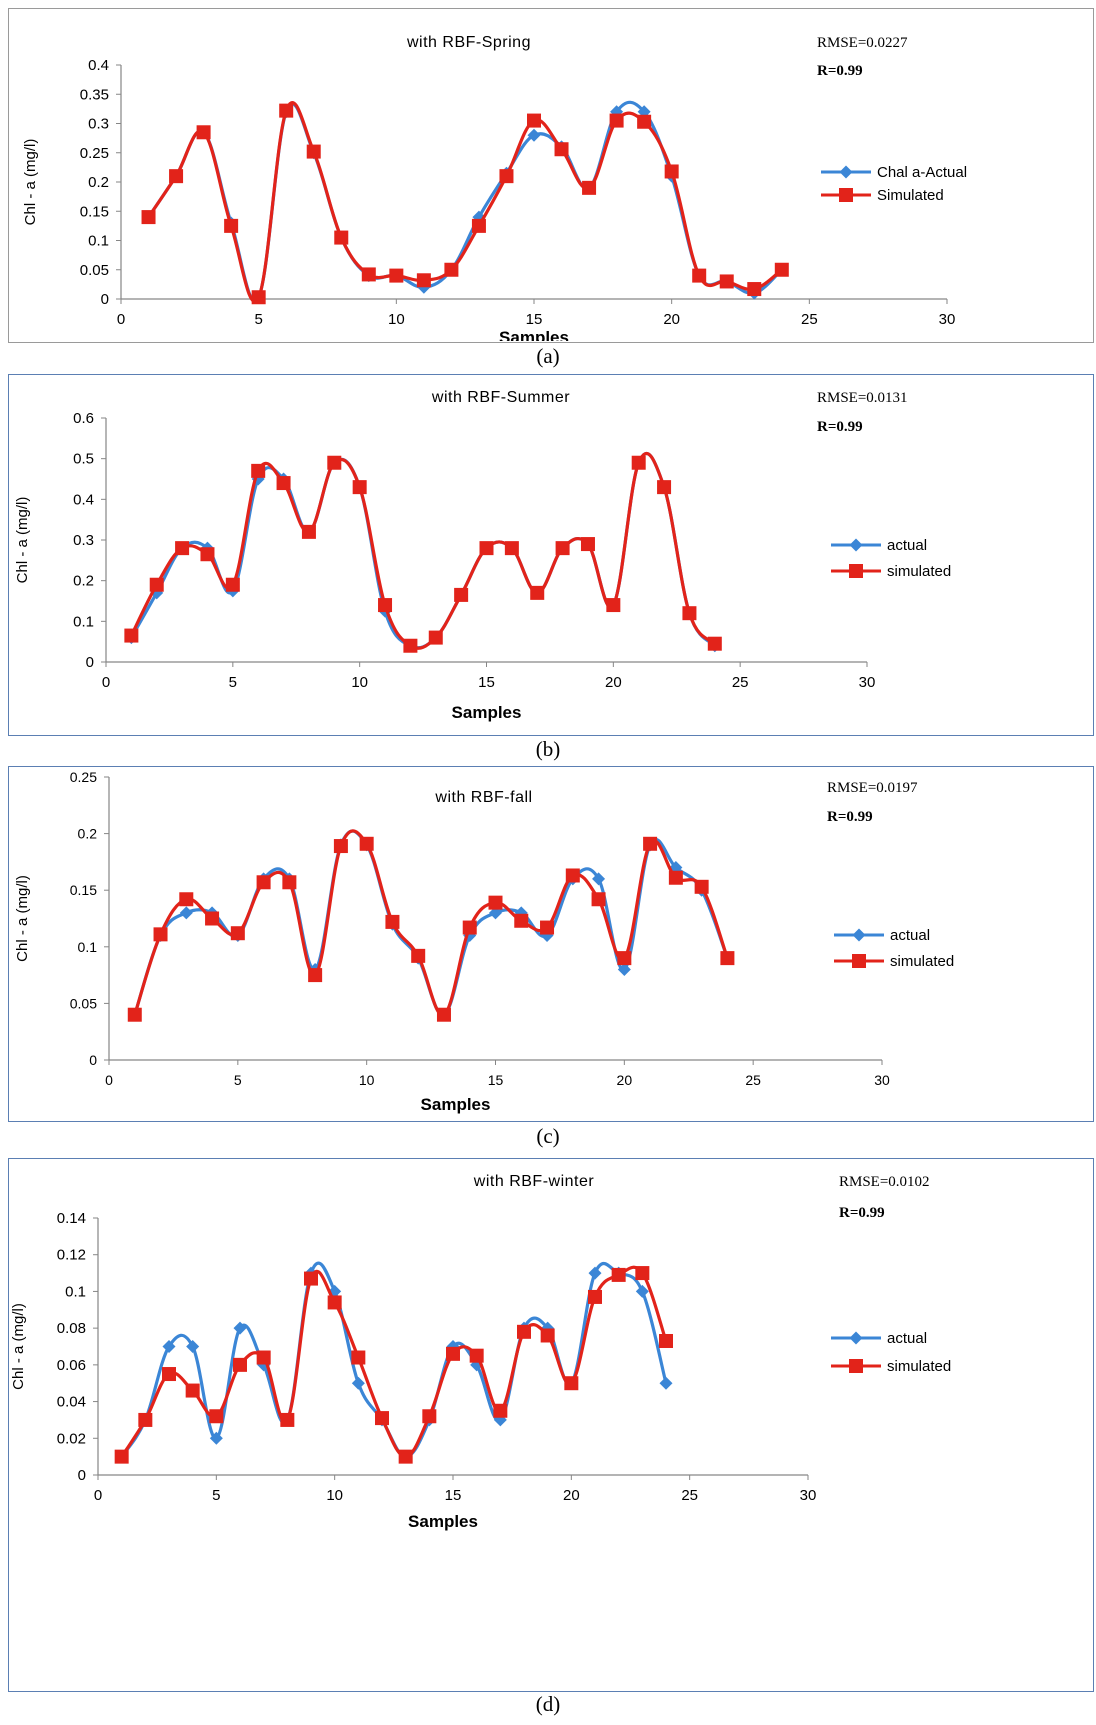  I want to click on y-tick-label: 0.4, so click(83, 499).